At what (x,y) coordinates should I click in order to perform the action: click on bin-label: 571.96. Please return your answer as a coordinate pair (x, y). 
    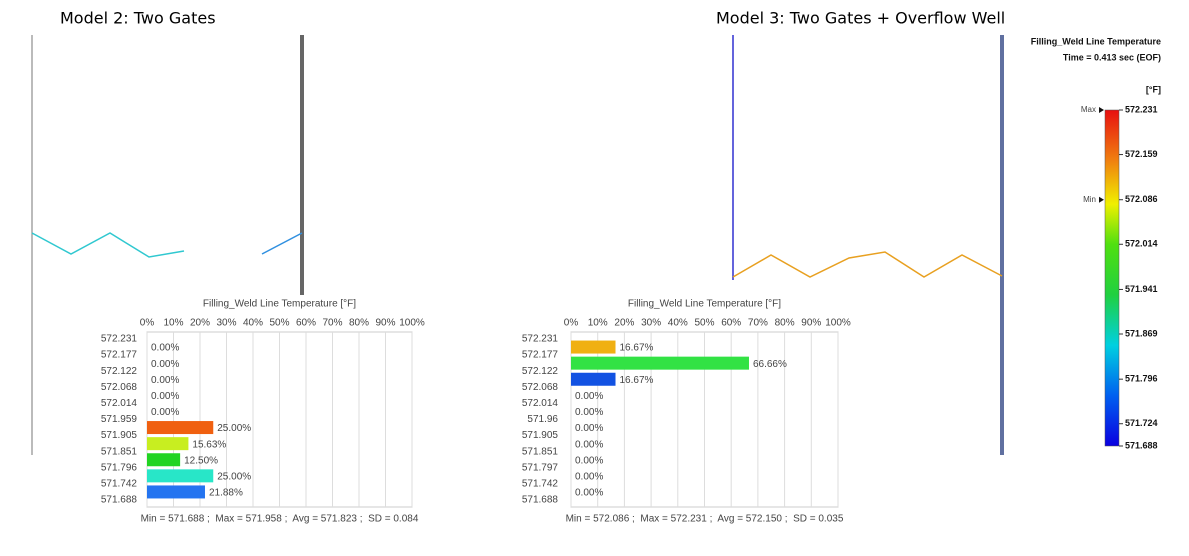
    Looking at the image, I should click on (542, 419).